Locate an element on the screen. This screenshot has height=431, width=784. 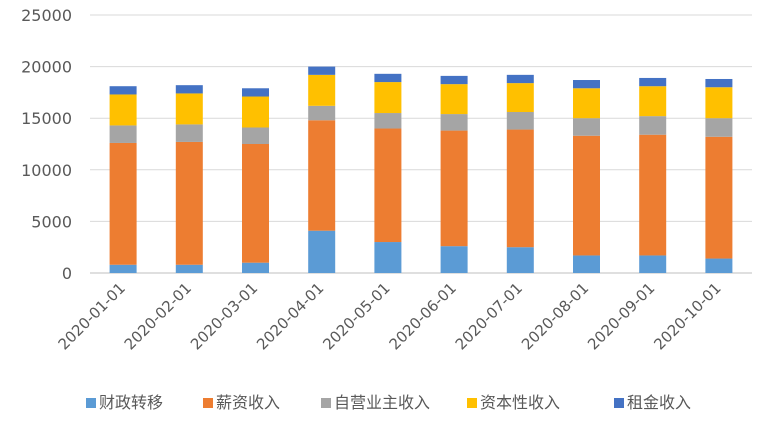
x-tick-label: 2020-09-01 is located at coordinates (621, 316).